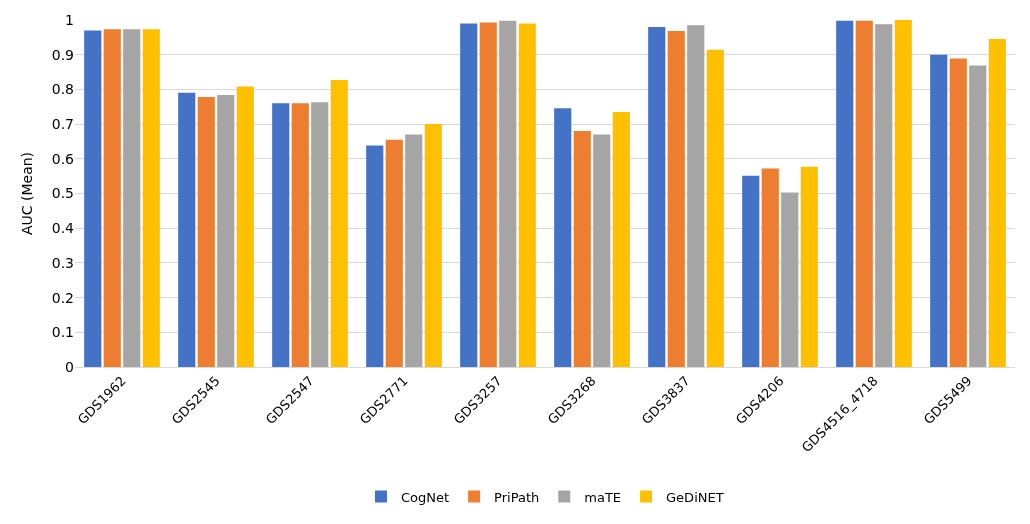 The height and width of the screenshot is (524, 1030). What do you see at coordinates (425, 497) in the screenshot?
I see `legend-label: CogNet` at bounding box center [425, 497].